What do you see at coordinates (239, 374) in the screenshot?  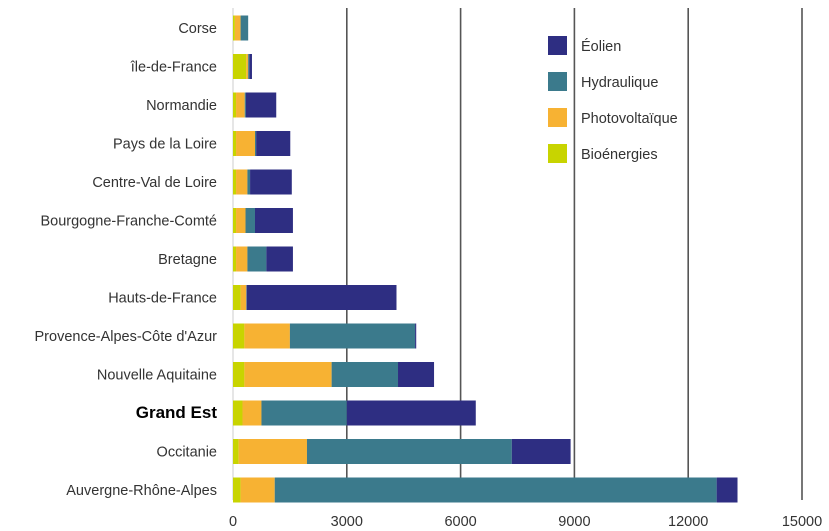 I see `bar-bioenergies-nouvelle-aquitaine` at bounding box center [239, 374].